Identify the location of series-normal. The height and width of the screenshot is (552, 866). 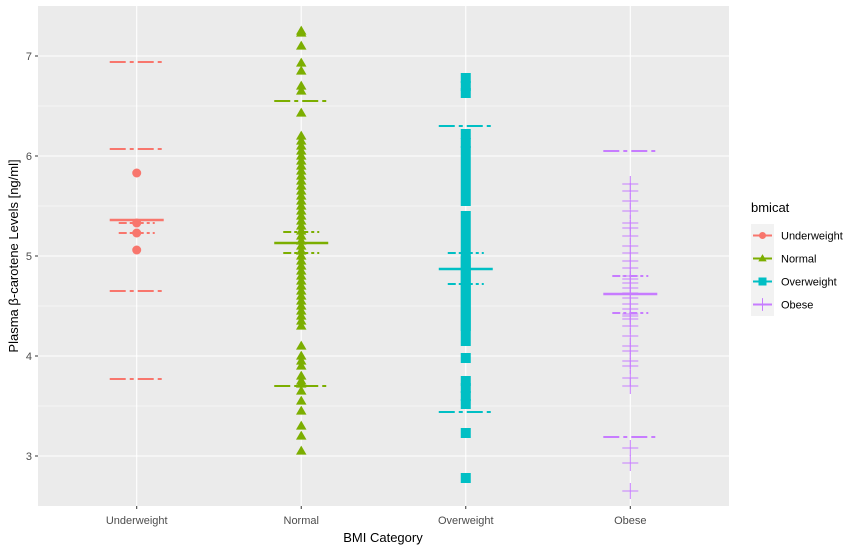
(301, 240).